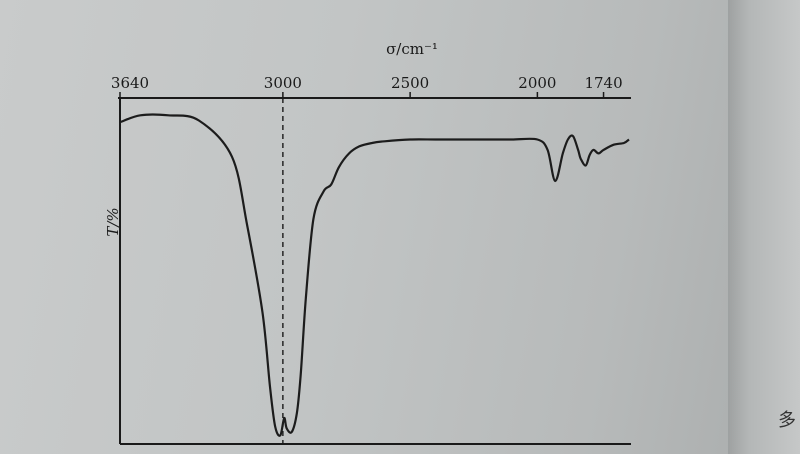 This screenshot has width=800, height=454. Describe the element at coordinates (130, 83) in the screenshot. I see `x-tick-label: 3640` at that location.